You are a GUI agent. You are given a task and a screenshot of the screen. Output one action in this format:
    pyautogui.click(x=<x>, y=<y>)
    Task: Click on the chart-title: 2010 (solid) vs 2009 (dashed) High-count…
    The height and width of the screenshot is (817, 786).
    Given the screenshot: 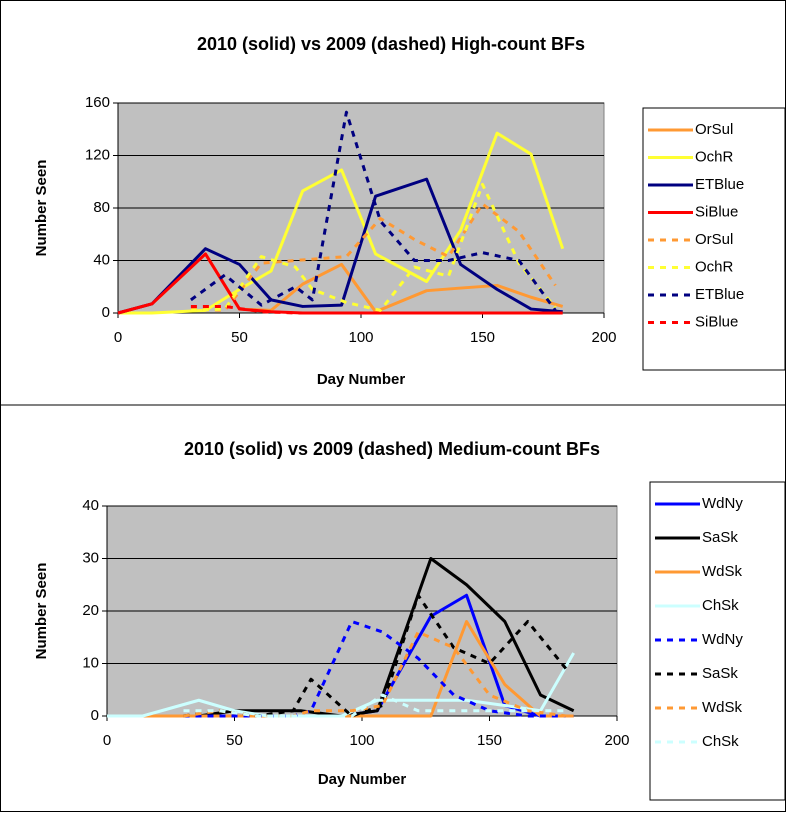 What is the action you would take?
    pyautogui.click(x=391, y=44)
    